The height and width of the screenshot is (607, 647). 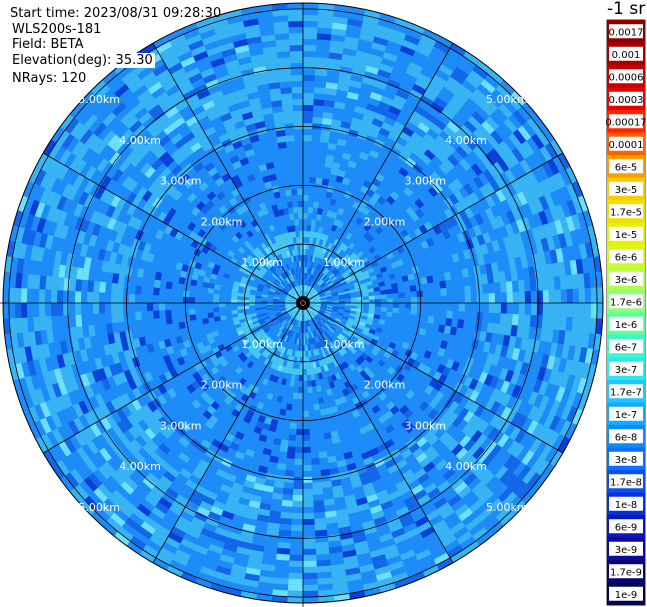 I want to click on ring-label: 5.00km, so click(x=507, y=507).